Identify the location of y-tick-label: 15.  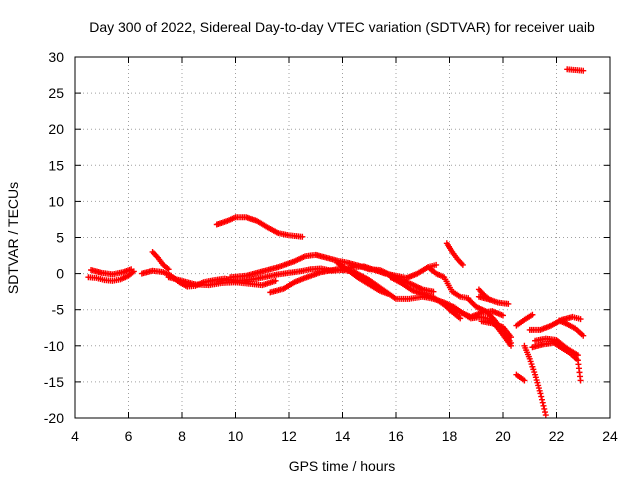
(56, 165).